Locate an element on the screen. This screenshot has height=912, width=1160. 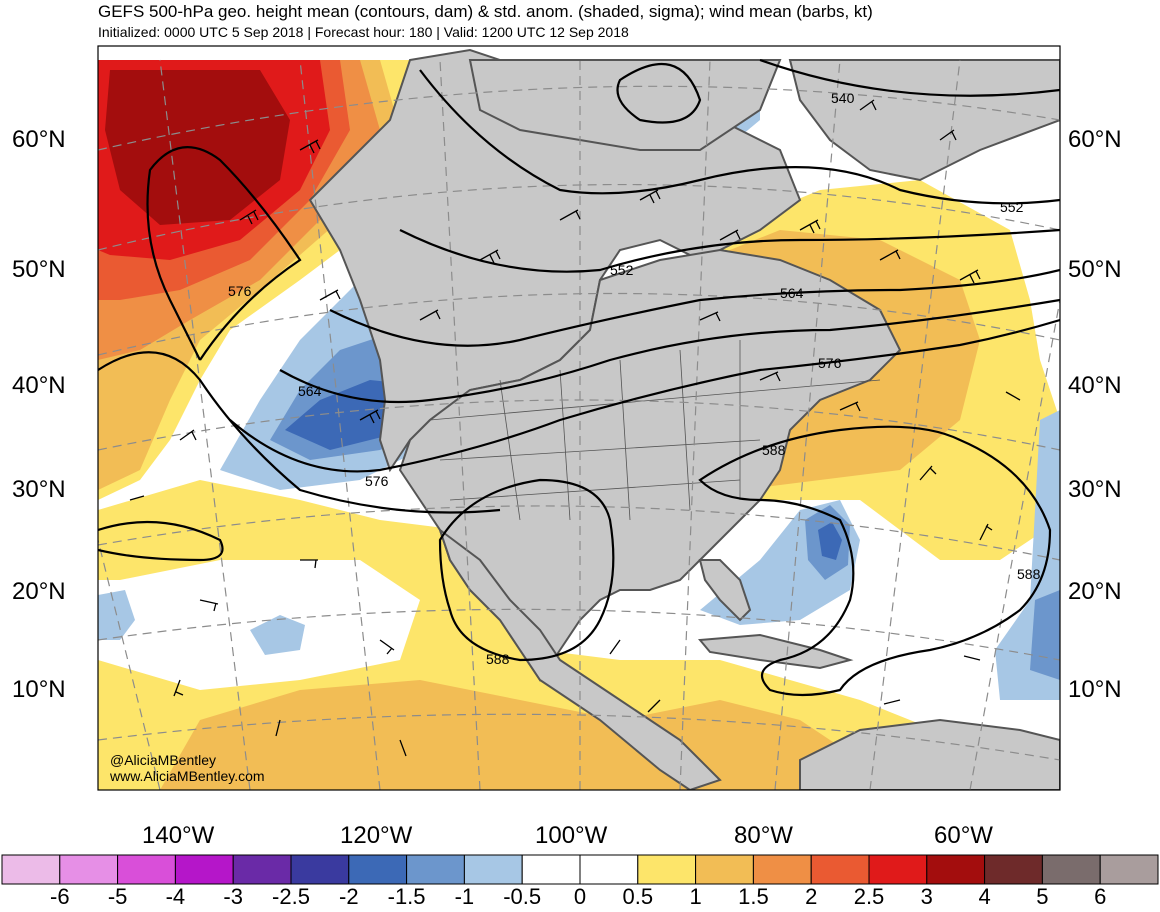
lat-label-right: 20°N is located at coordinates (1095, 591).